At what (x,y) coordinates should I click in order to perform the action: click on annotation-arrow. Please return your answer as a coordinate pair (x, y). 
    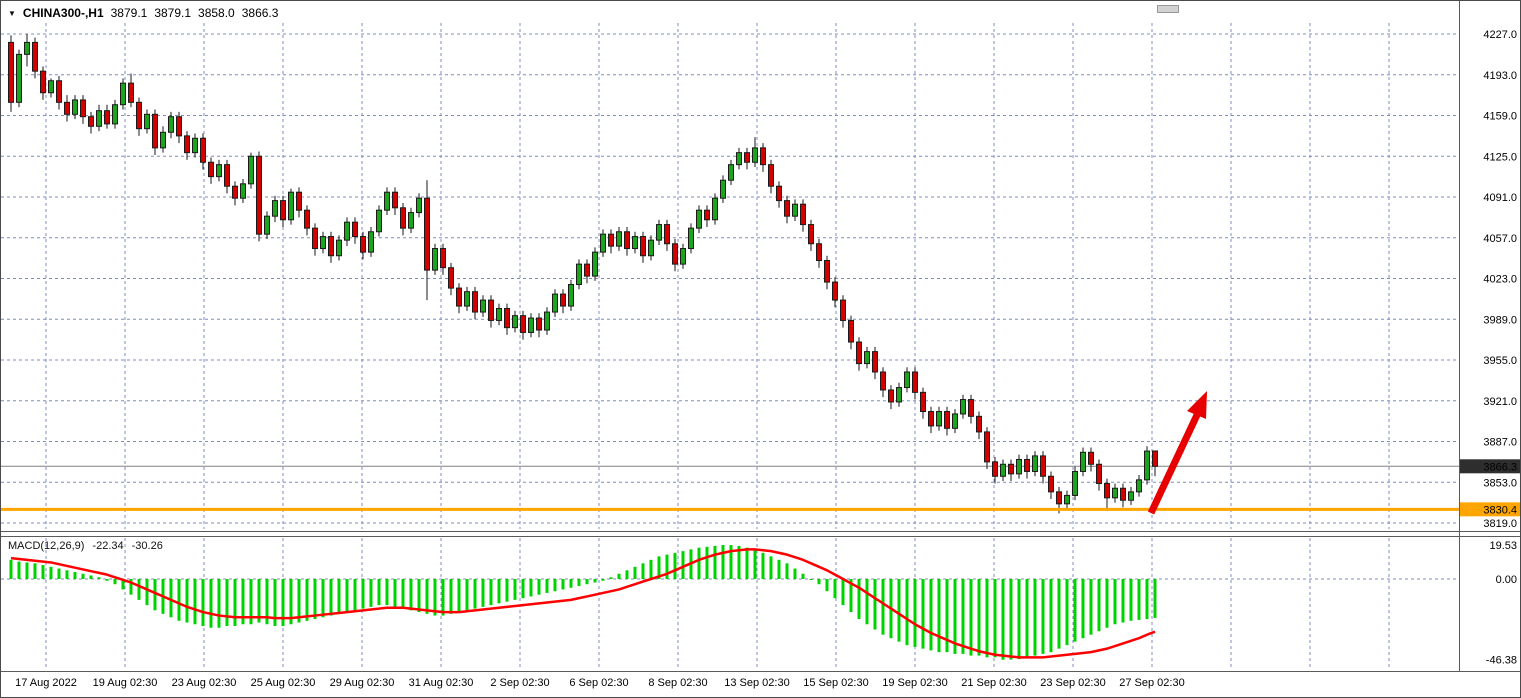
    Looking at the image, I should click on (1177, 453).